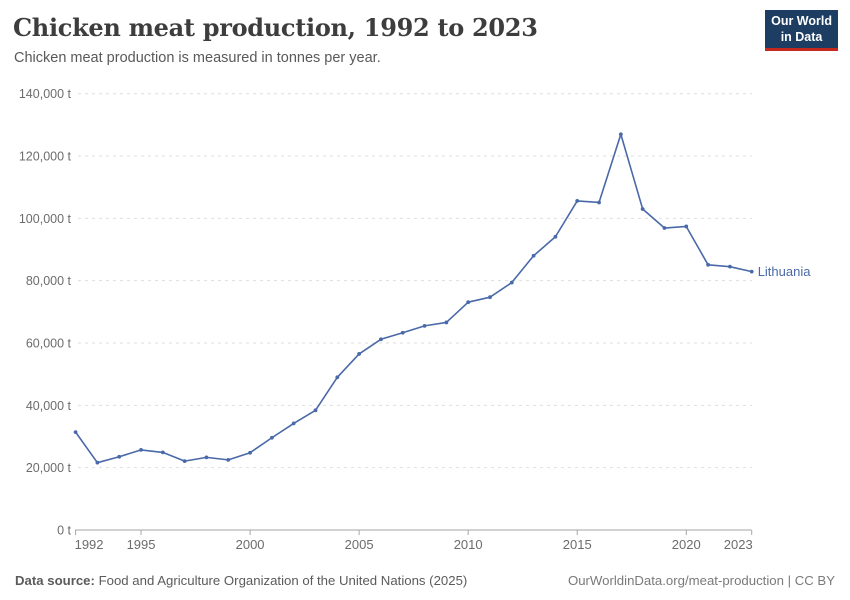 This screenshot has height=600, width=850. What do you see at coordinates (64, 531) in the screenshot?
I see `y-axis-tick-label: 0 t` at bounding box center [64, 531].